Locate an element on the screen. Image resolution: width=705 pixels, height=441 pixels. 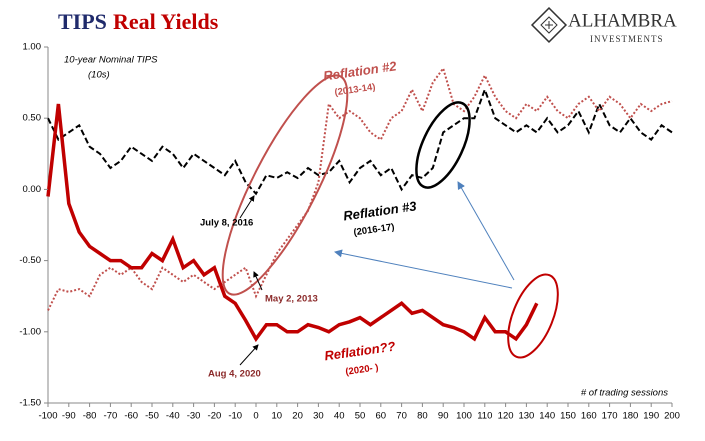
y-tick-label: 0.50 is located at coordinates (32, 118).